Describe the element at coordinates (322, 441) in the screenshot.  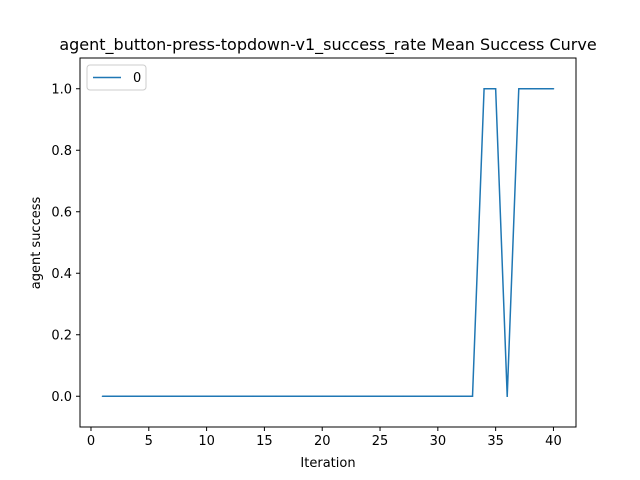
I see `x-tick-label: 20` at that location.